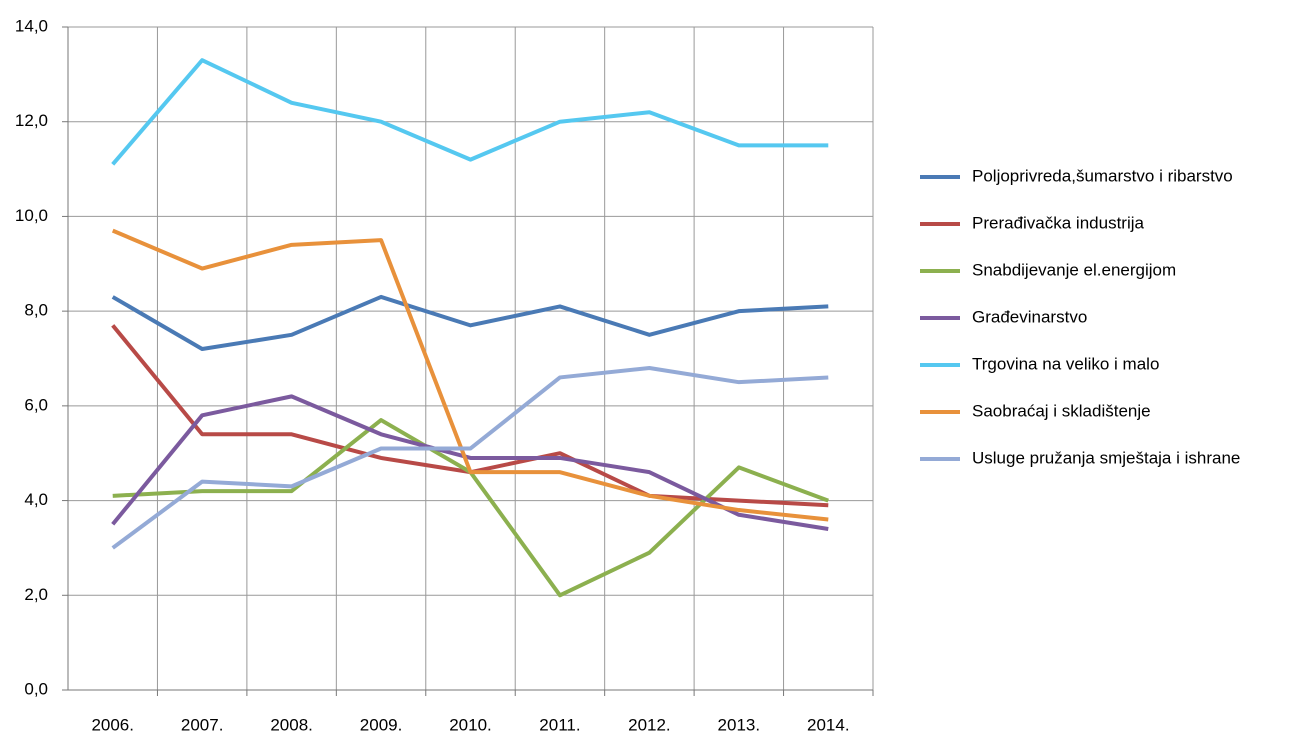  I want to click on x-tick-label: 2007., so click(202, 724).